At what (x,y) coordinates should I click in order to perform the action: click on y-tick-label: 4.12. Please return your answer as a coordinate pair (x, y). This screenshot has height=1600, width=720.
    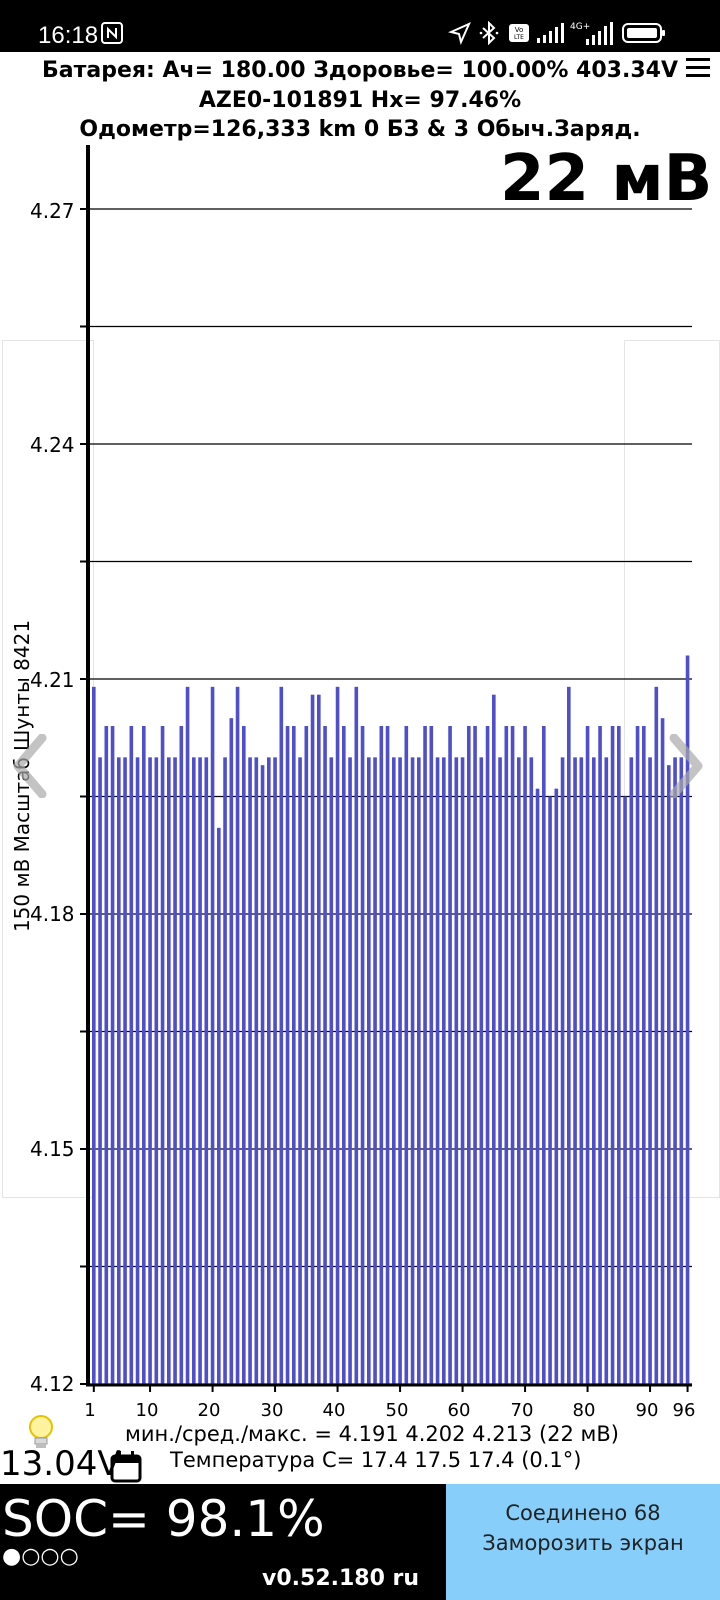
    Looking at the image, I should click on (52, 1384).